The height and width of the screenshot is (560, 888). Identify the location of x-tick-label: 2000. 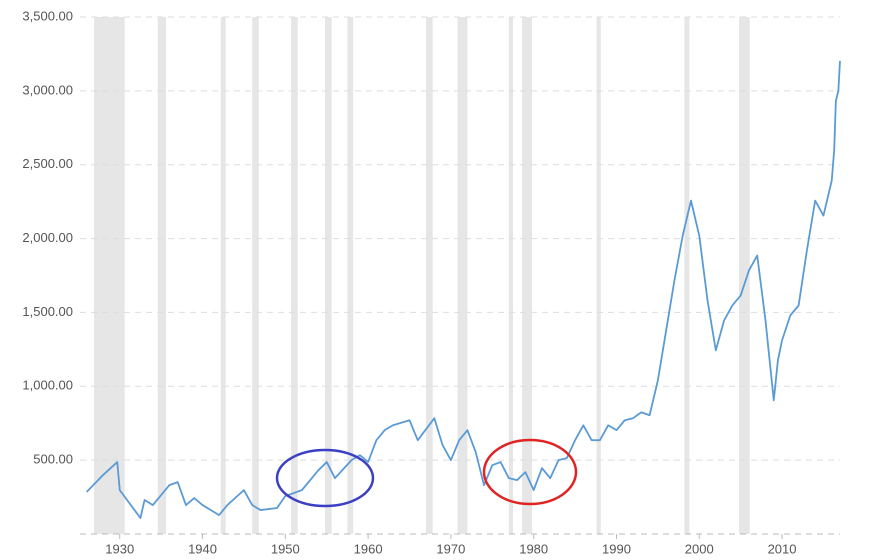
(699, 548).